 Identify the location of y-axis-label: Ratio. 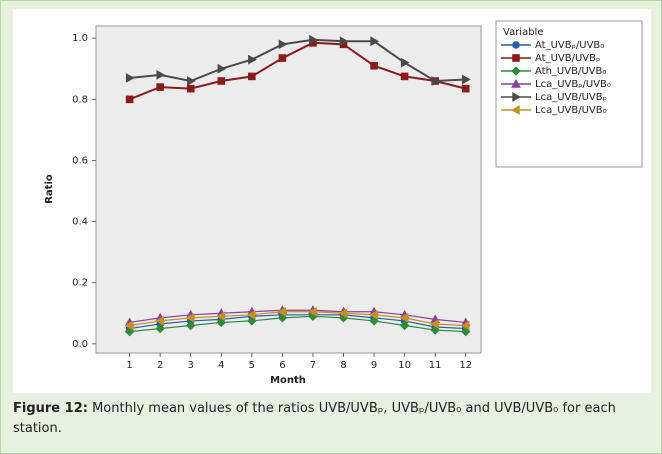
(49, 189).